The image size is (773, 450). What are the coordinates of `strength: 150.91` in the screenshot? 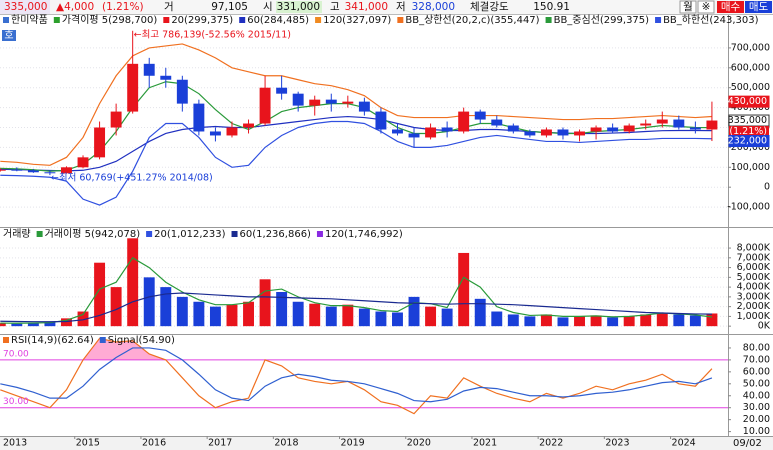 It's located at (551, 7).